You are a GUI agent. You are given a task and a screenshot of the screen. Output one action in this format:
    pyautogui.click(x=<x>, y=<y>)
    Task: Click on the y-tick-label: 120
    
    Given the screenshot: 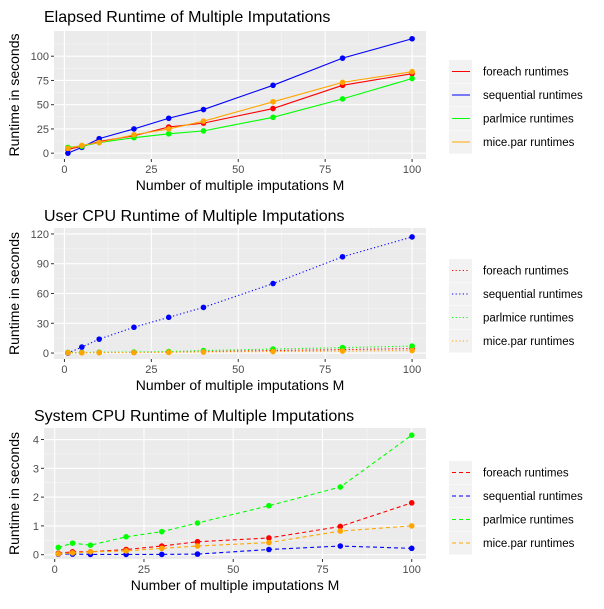 What is the action you would take?
    pyautogui.click(x=40, y=235)
    